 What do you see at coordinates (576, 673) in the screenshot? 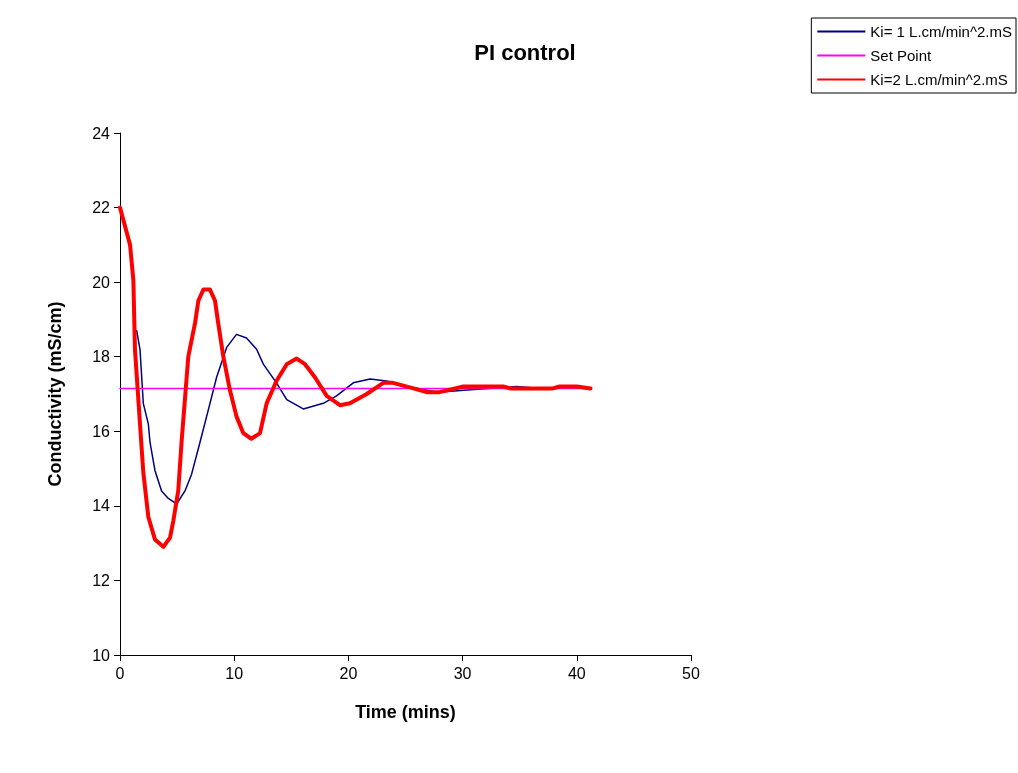
I see `x-tick-label: 40` at bounding box center [576, 673].